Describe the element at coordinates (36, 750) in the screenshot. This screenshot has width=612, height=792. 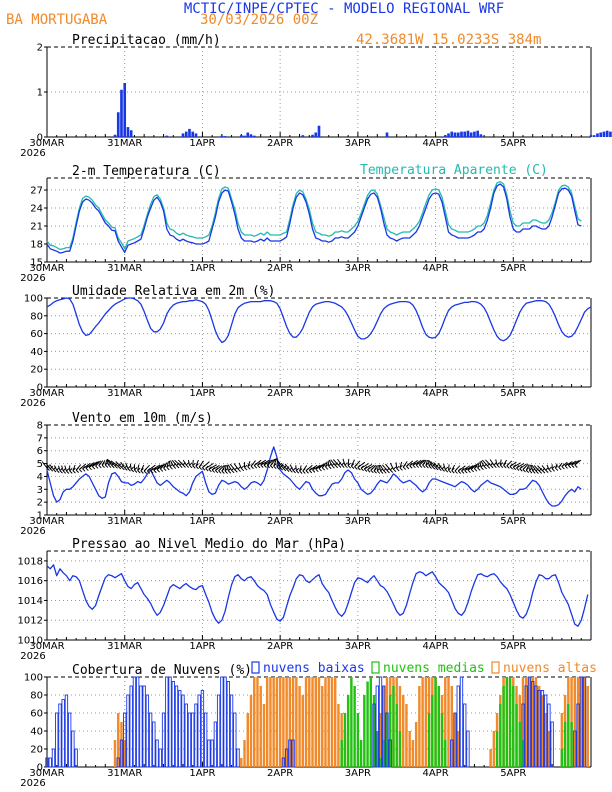
I see `y-tick-label: 20` at that location.